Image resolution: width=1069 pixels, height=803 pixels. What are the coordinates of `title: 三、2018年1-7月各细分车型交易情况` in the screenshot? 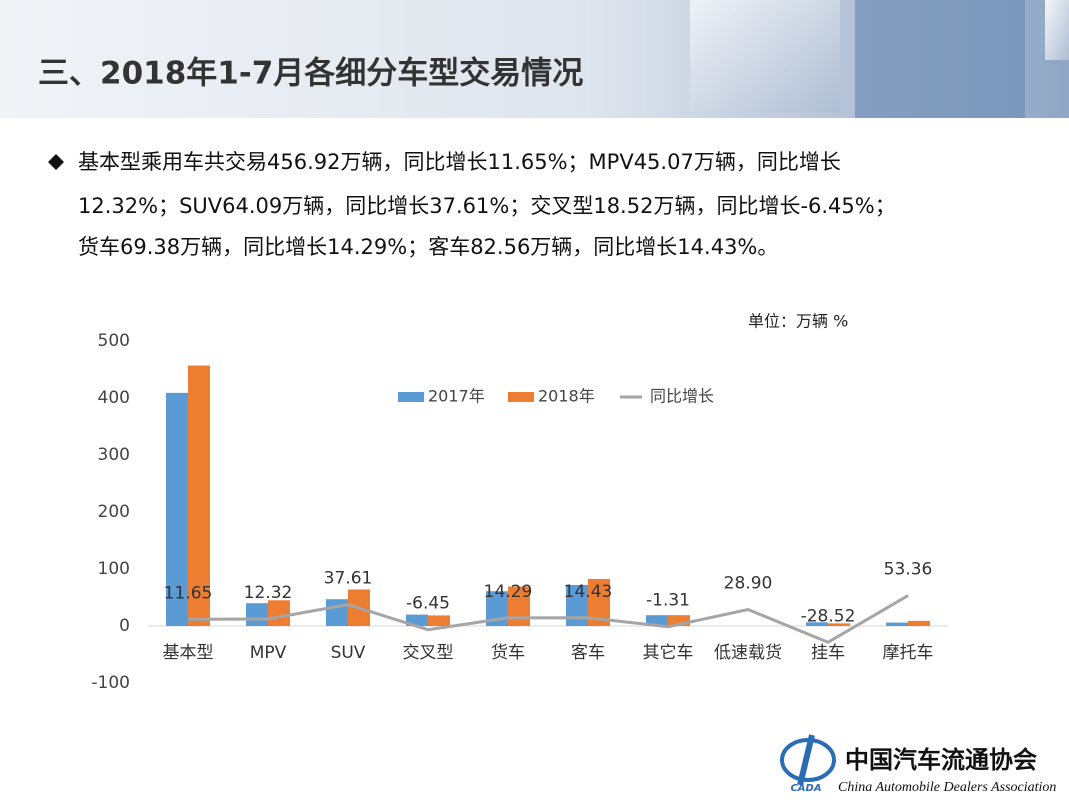 It's located at (310, 74).